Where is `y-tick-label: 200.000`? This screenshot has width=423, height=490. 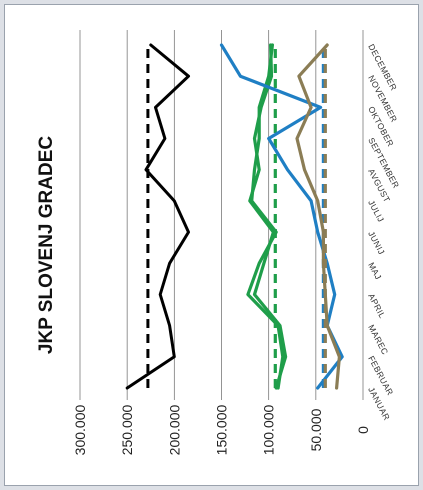 y-tick-label: 200.000 is located at coordinates (174, 429).